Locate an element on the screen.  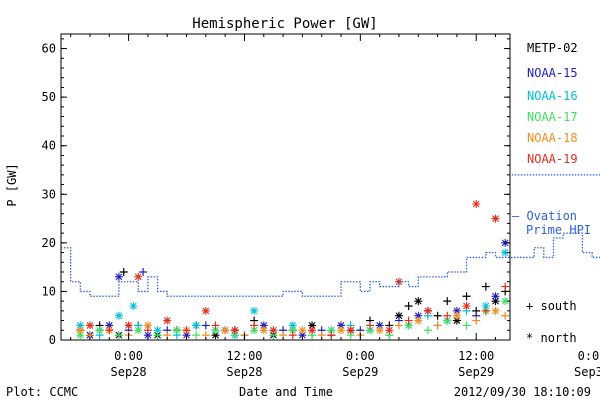
marker-key-symbol: + is located at coordinates (529, 306).